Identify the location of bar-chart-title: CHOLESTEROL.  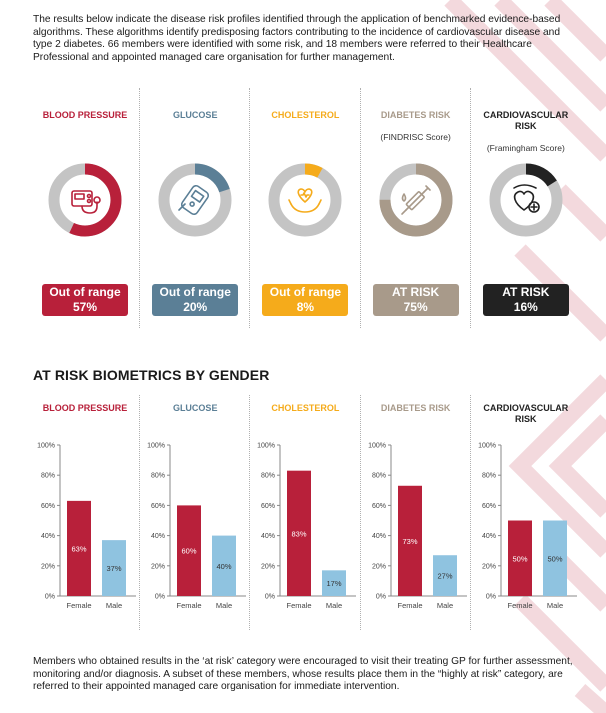
(305, 408).